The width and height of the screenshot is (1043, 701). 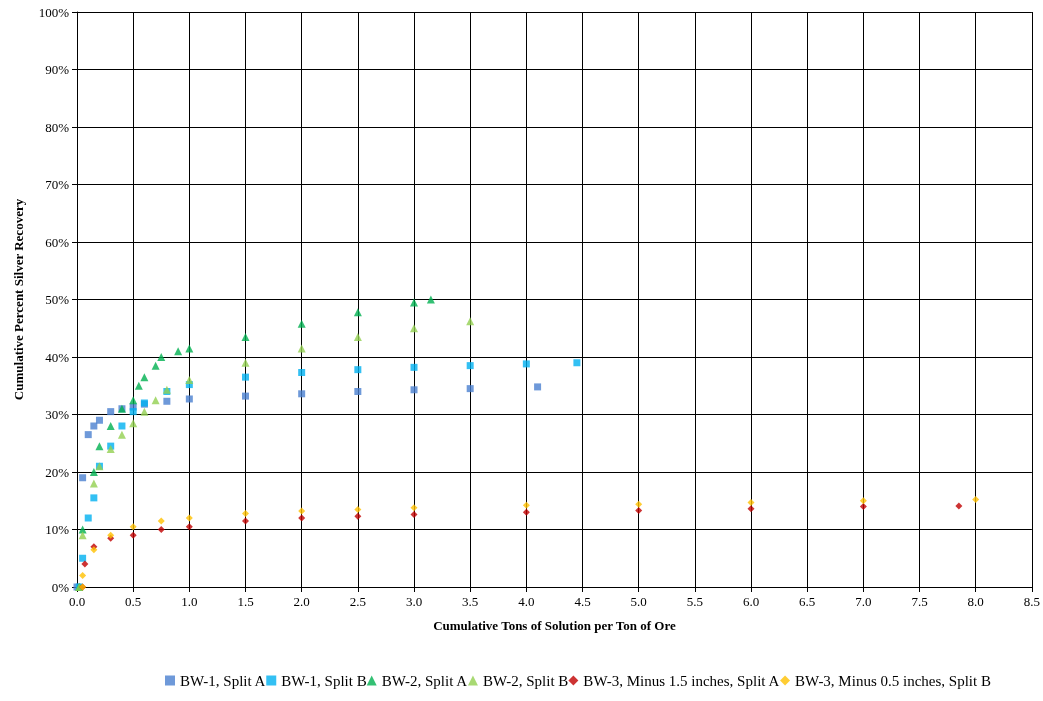 I want to click on x-tick-label: 4.0, so click(x=526, y=601).